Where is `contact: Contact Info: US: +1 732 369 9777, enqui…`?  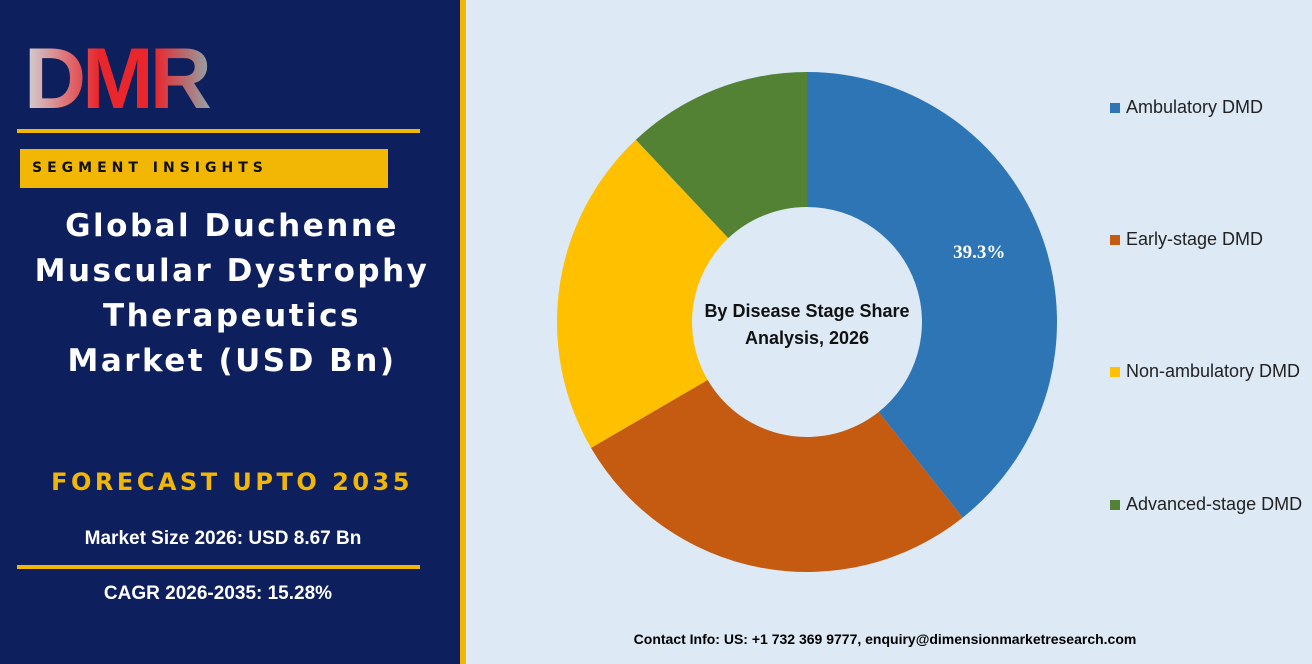
contact: Contact Info: US: +1 732 369 9777, enqui… is located at coordinates (885, 639).